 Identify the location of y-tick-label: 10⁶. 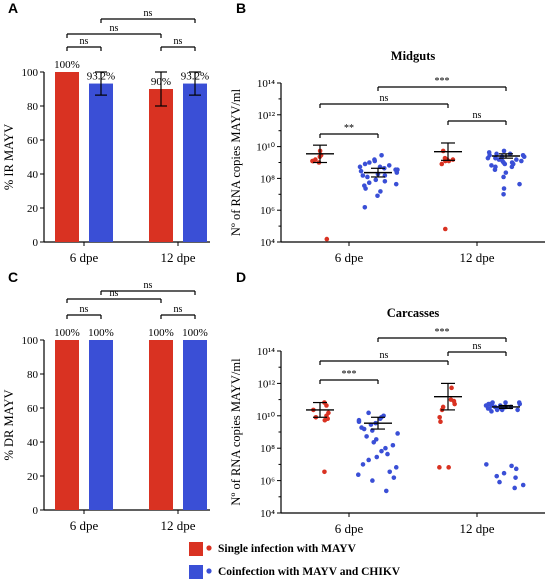
(267, 482).